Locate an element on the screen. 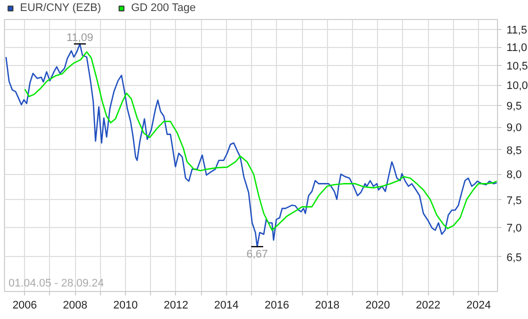 The width and height of the screenshot is (528, 319). y-tick-label: 7,5 is located at coordinates (514, 200).